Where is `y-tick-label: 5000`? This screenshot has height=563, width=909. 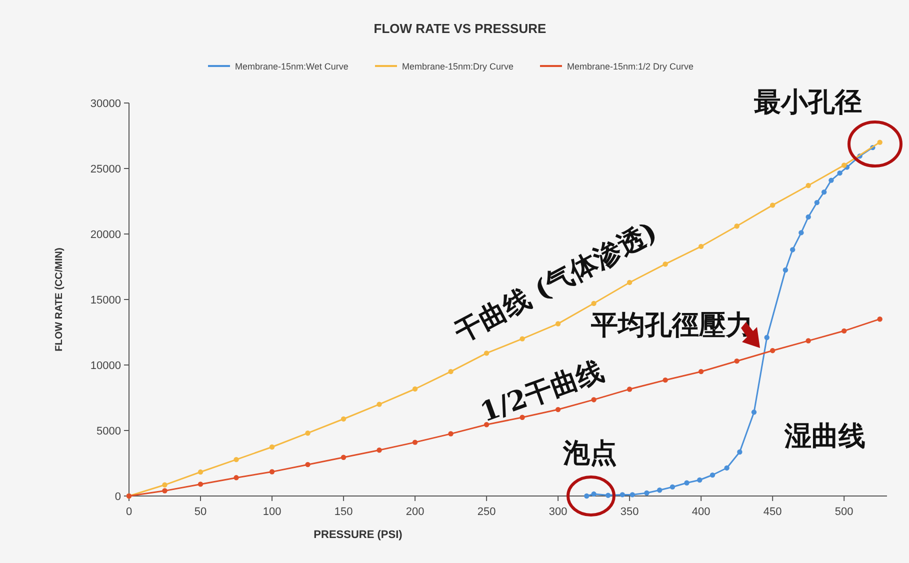 y-tick-label: 5000 is located at coordinates (108, 432).